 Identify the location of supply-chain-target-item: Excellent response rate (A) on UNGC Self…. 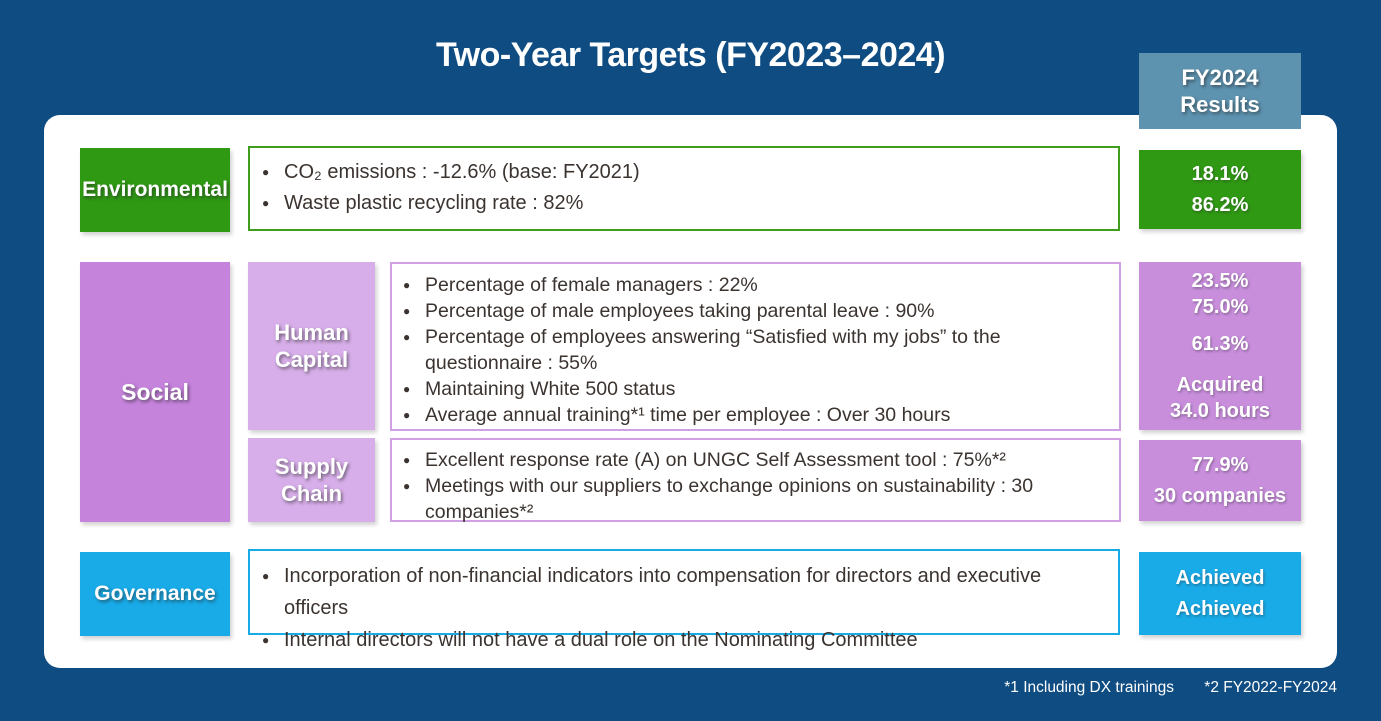
(757, 460).